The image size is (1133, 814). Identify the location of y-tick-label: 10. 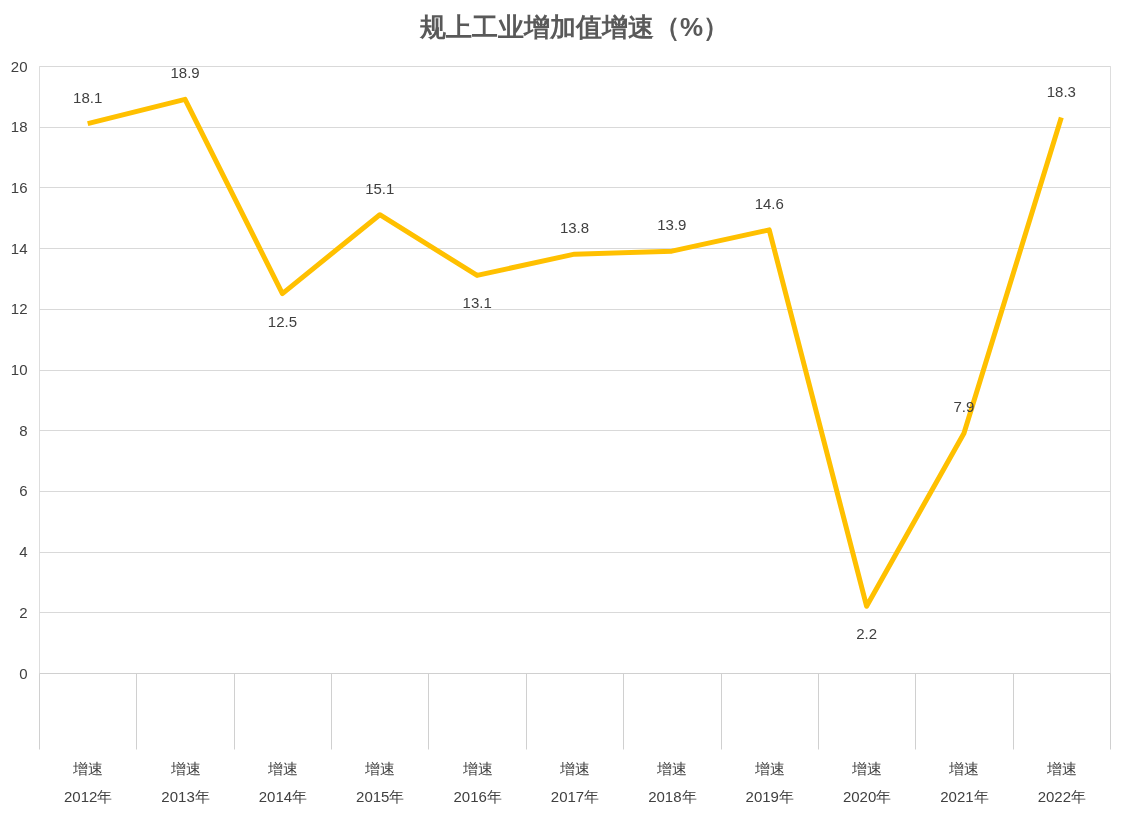
(19, 369).